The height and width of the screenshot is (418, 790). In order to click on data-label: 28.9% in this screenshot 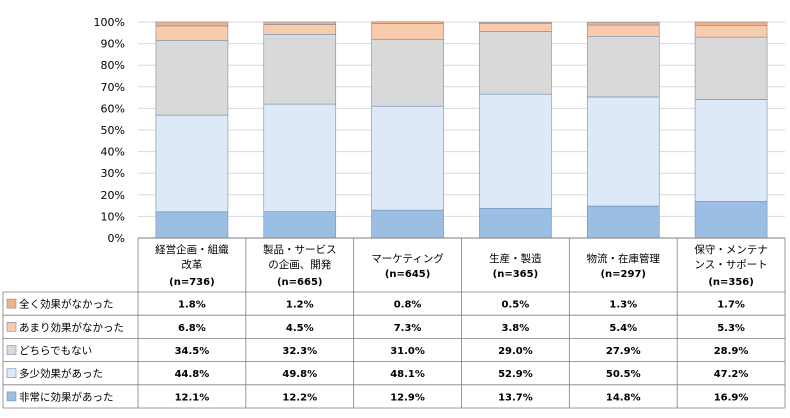, I will do `click(731, 351)`.